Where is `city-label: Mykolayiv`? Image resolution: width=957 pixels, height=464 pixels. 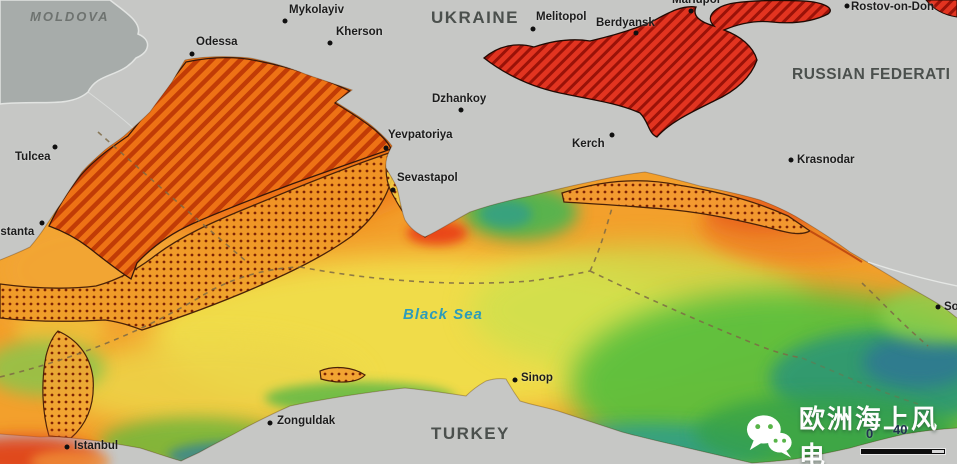 city-label: Mykolayiv is located at coordinates (316, 10).